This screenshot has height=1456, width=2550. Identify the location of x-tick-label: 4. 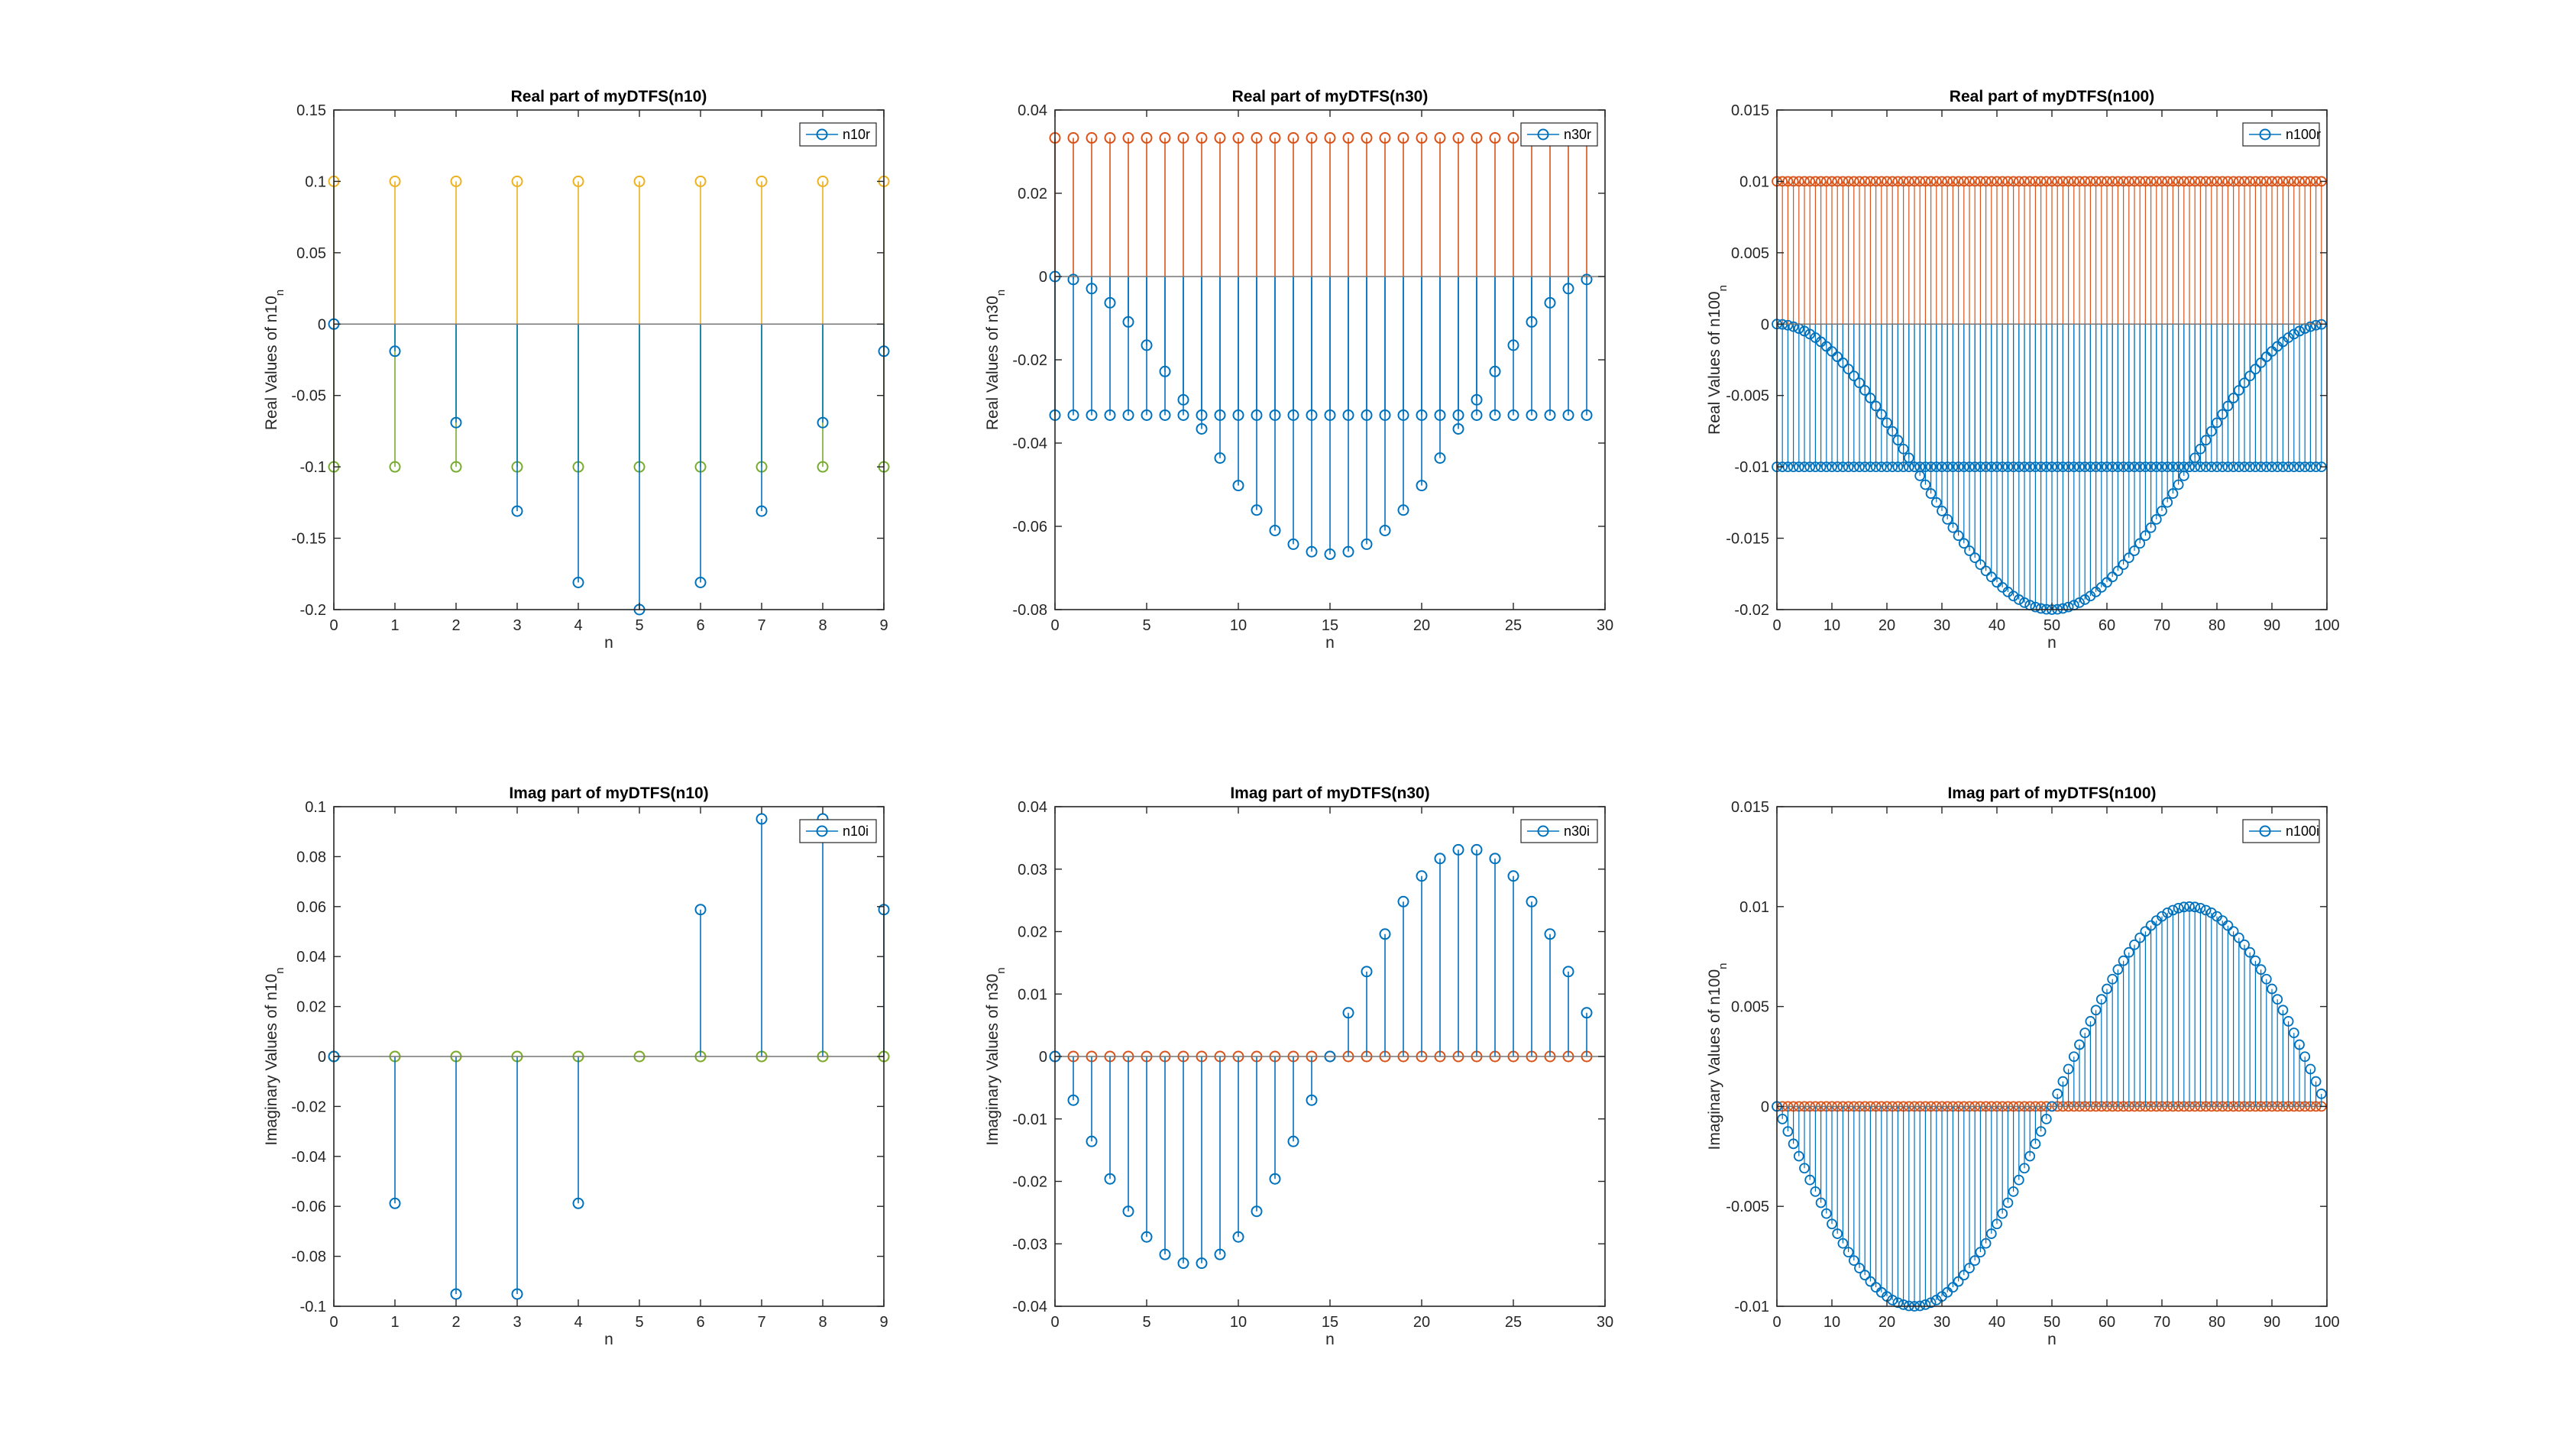
(578, 1322).